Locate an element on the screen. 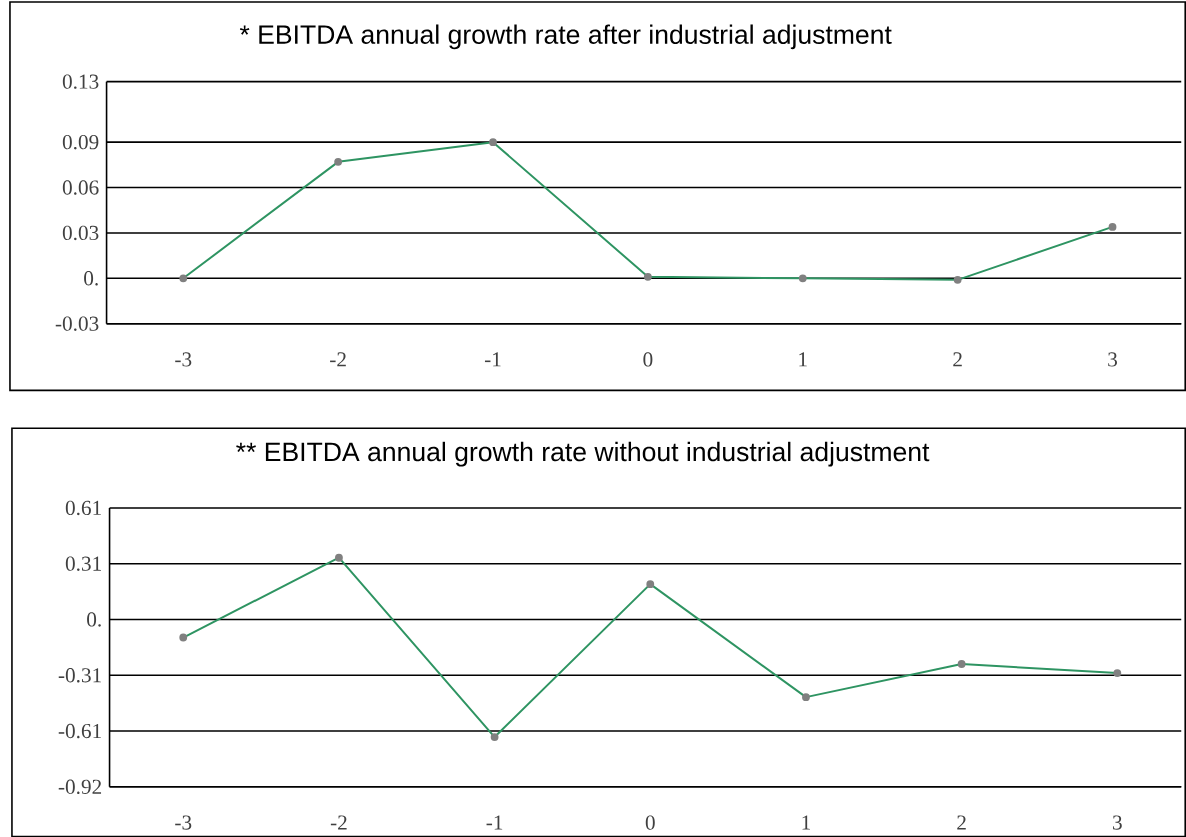 The image size is (1186, 837). chart-title: ** EBITDA annual growth rate without industrial adjustment is located at coordinates (583, 454).